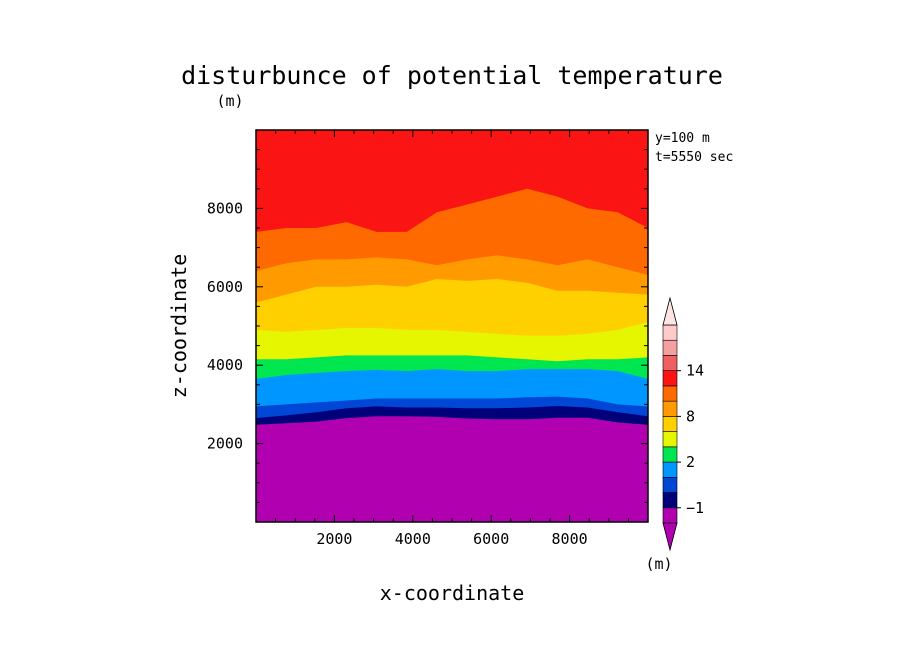 The width and height of the screenshot is (904, 654). Describe the element at coordinates (690, 462) in the screenshot. I see `colorbar-label: 2` at that location.